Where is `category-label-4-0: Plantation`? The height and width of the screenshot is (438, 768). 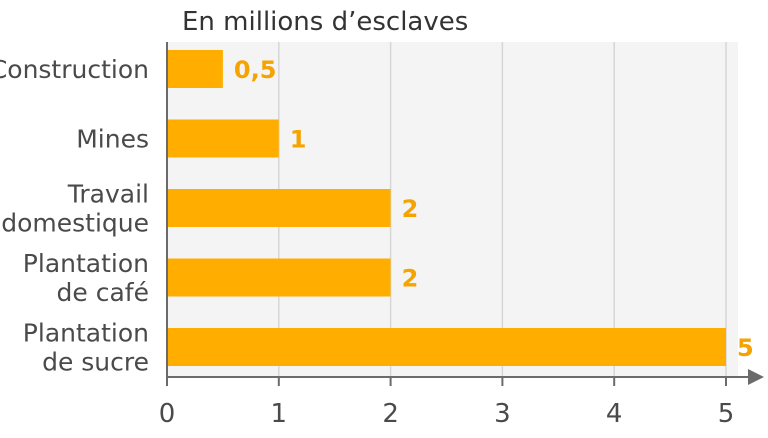 category-label-4-0: Plantation is located at coordinates (86, 333).